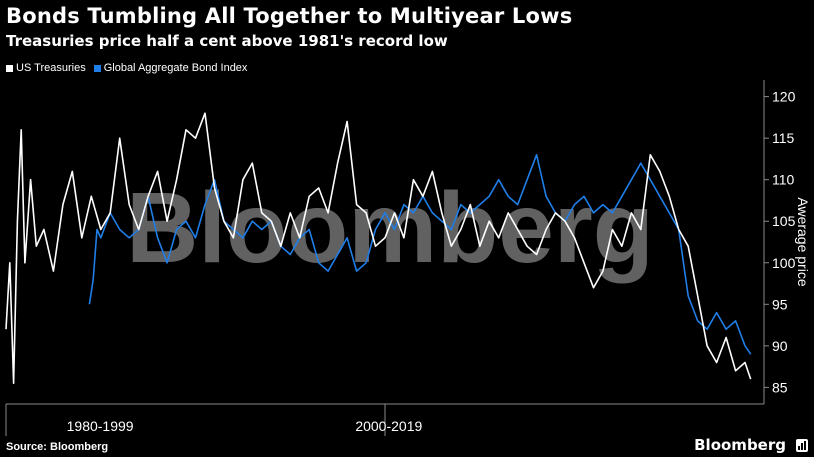 The height and width of the screenshot is (457, 814). I want to click on x-category-label: 1980-1999, so click(100, 426).